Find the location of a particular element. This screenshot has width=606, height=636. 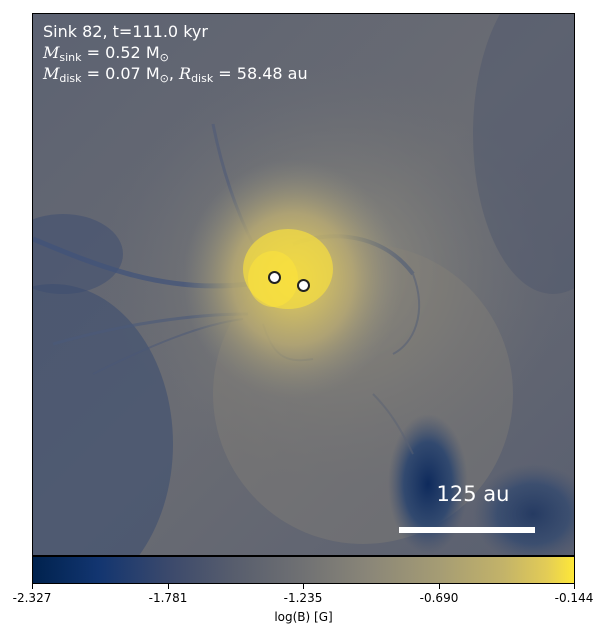

msink-symbol: M is located at coordinates (51, 52).